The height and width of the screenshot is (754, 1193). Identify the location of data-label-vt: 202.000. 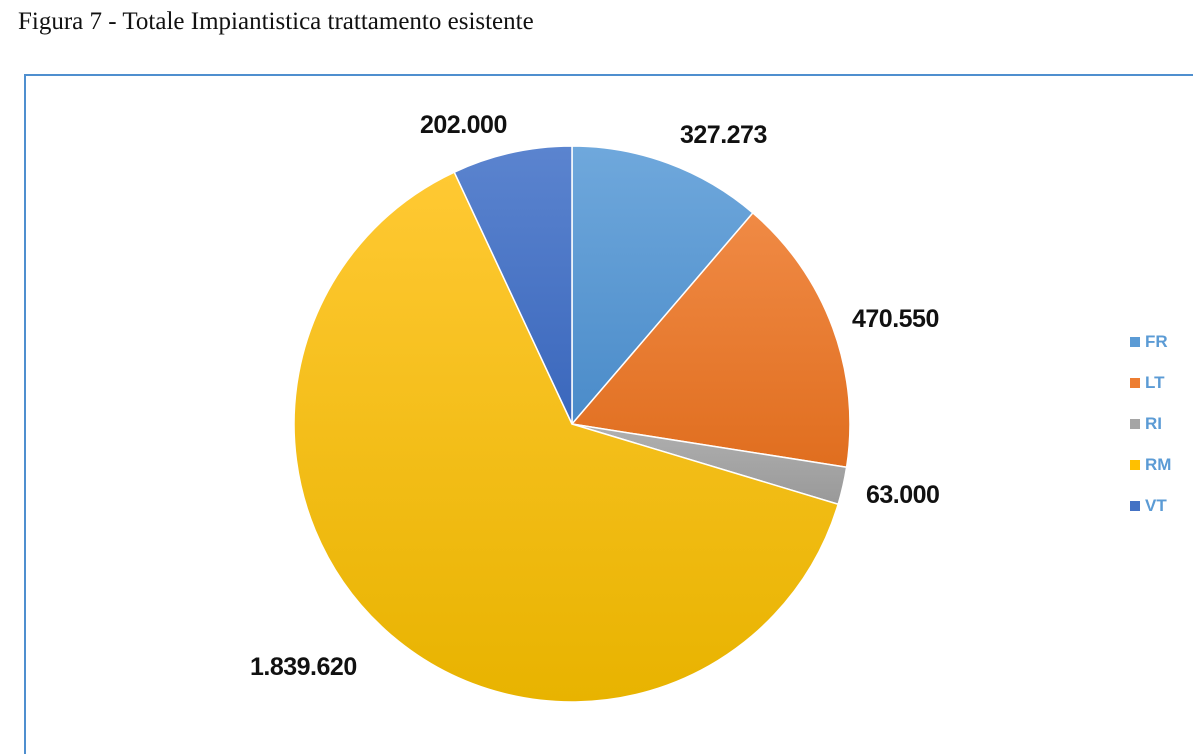
(463, 125).